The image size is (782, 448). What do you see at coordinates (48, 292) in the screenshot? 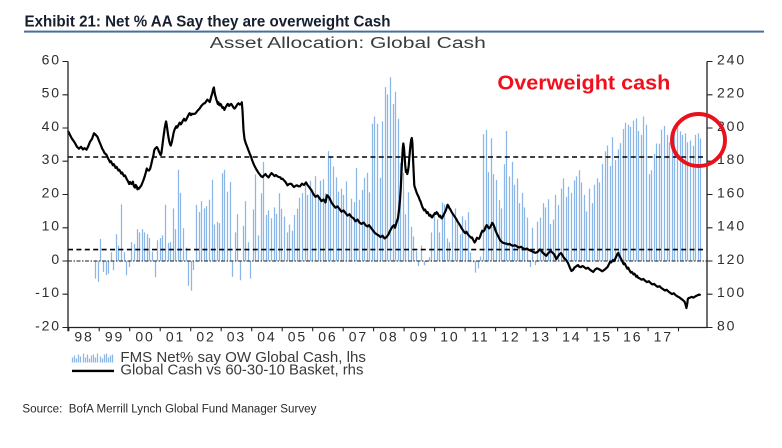
I see `svg-text: -10` at bounding box center [48, 292].